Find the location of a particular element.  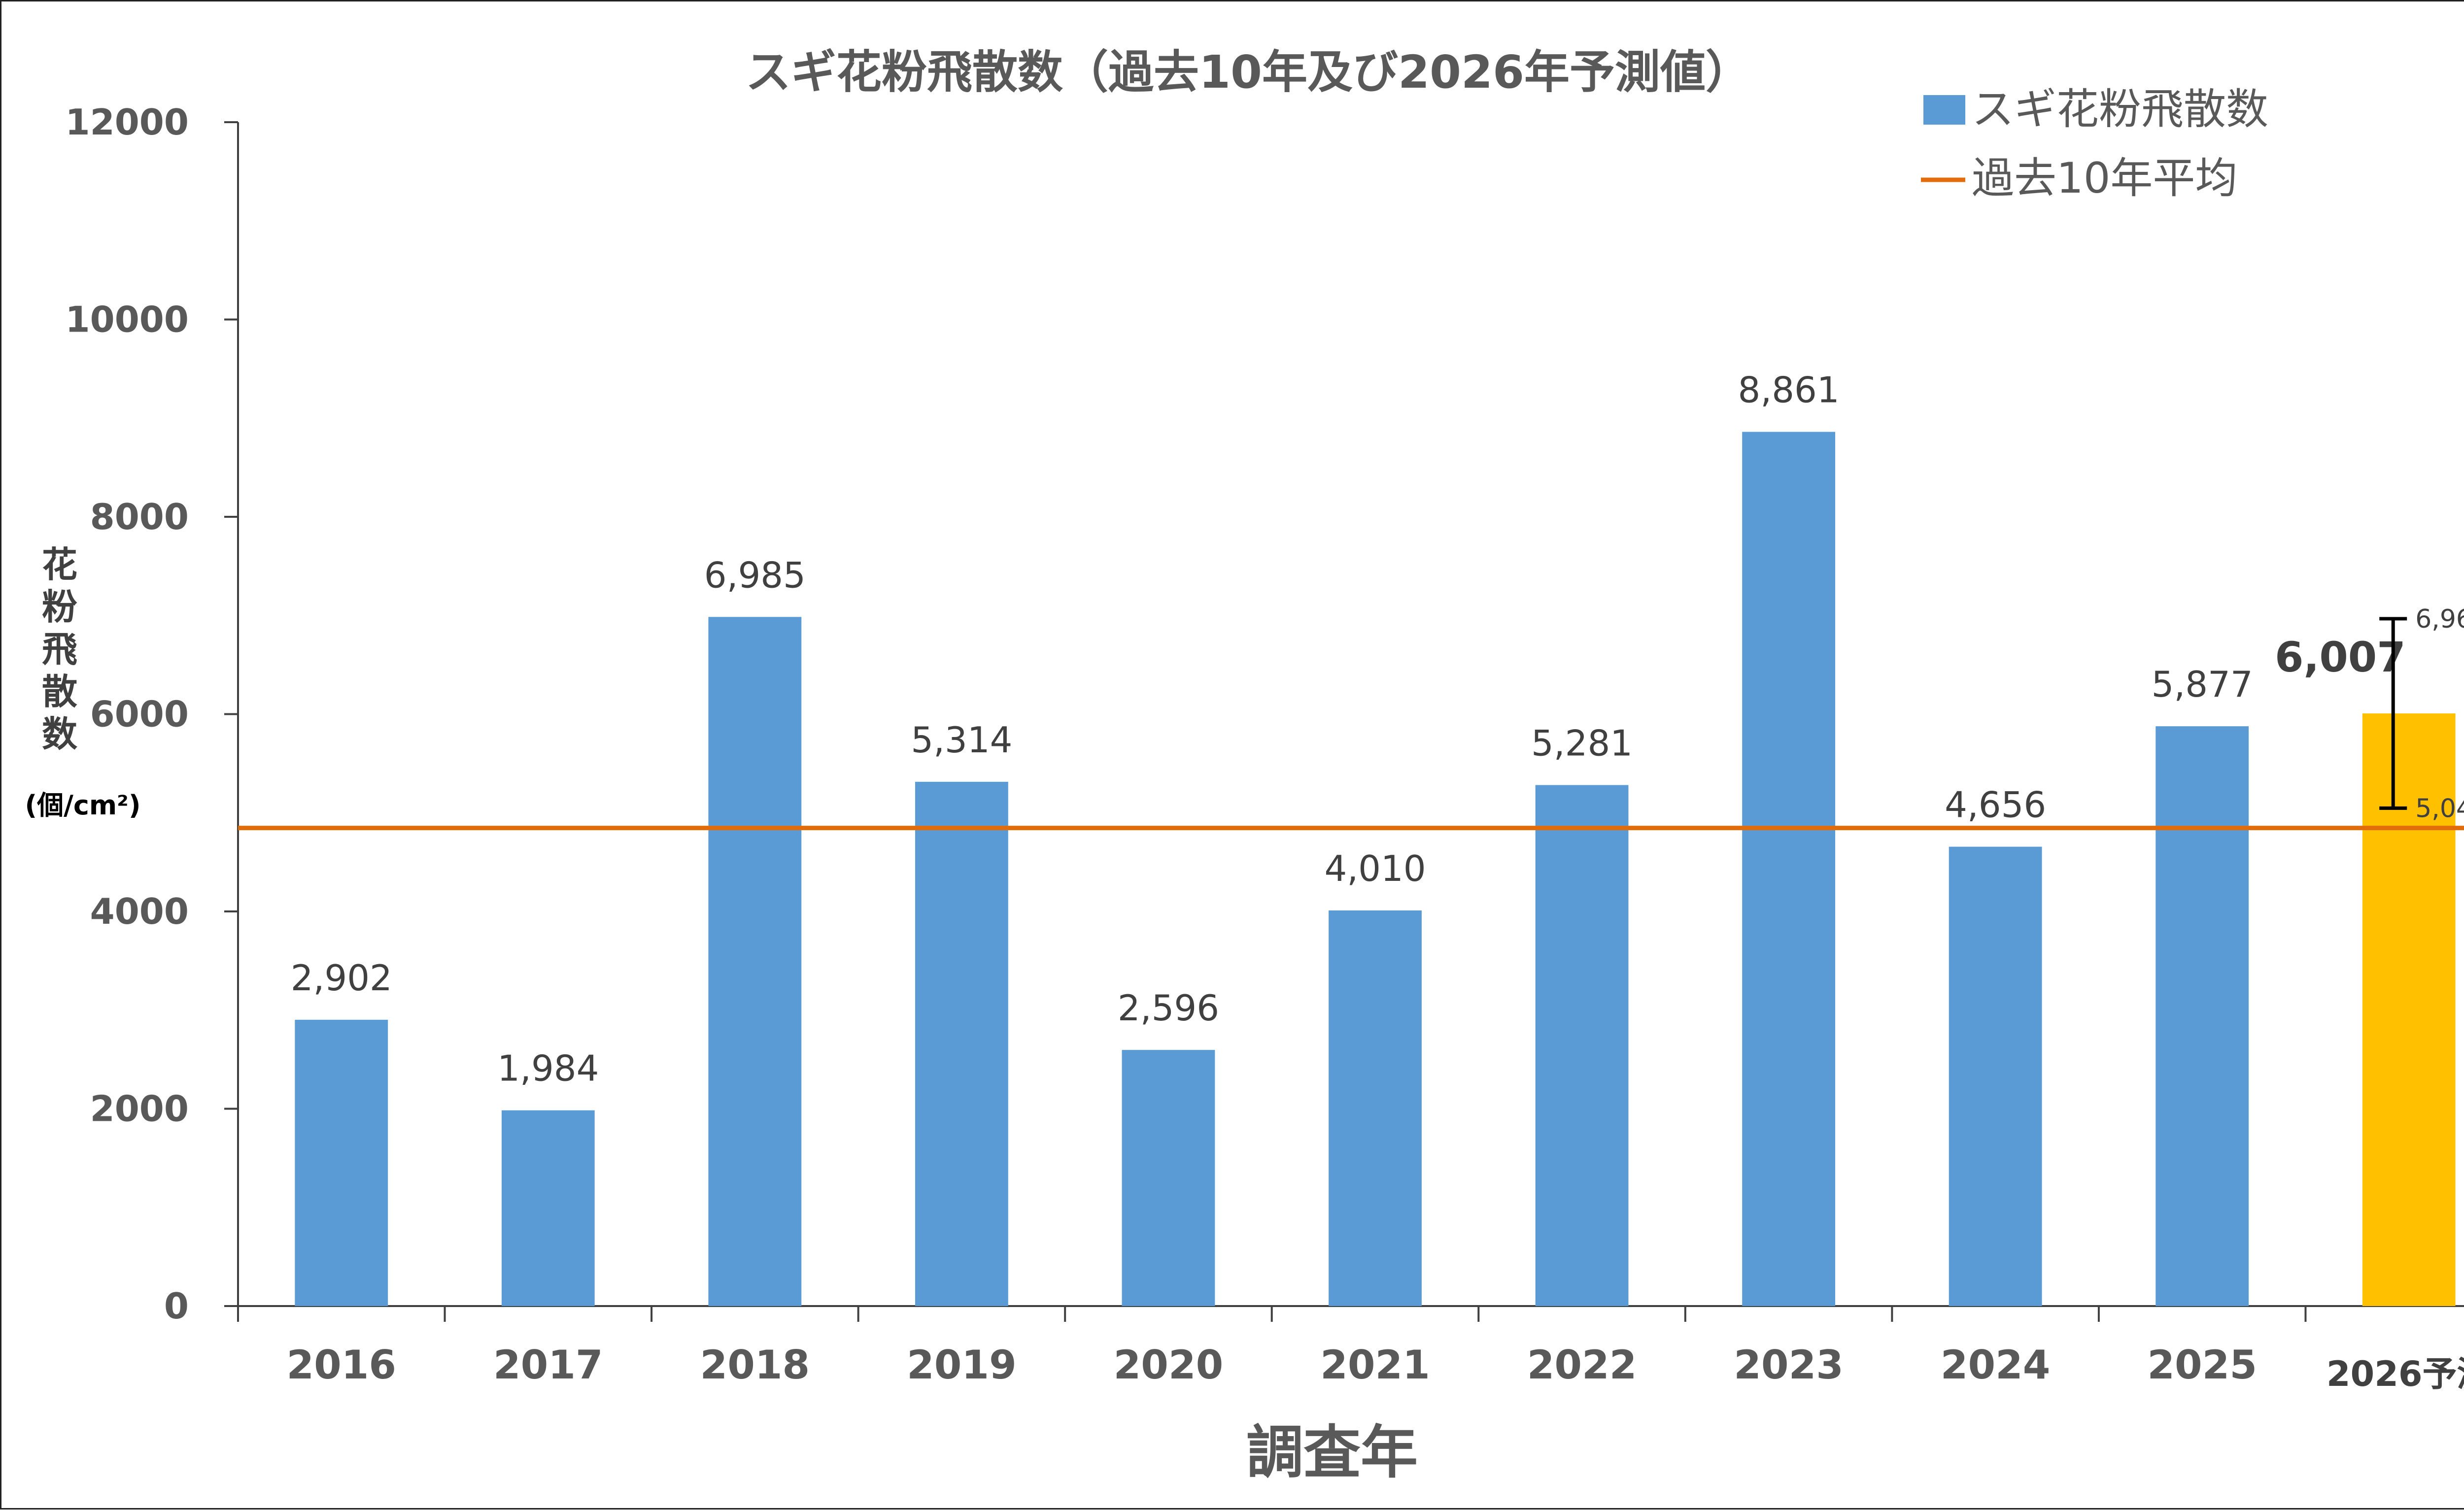

y-axis-label-char: 粉 is located at coordinates (59, 607).